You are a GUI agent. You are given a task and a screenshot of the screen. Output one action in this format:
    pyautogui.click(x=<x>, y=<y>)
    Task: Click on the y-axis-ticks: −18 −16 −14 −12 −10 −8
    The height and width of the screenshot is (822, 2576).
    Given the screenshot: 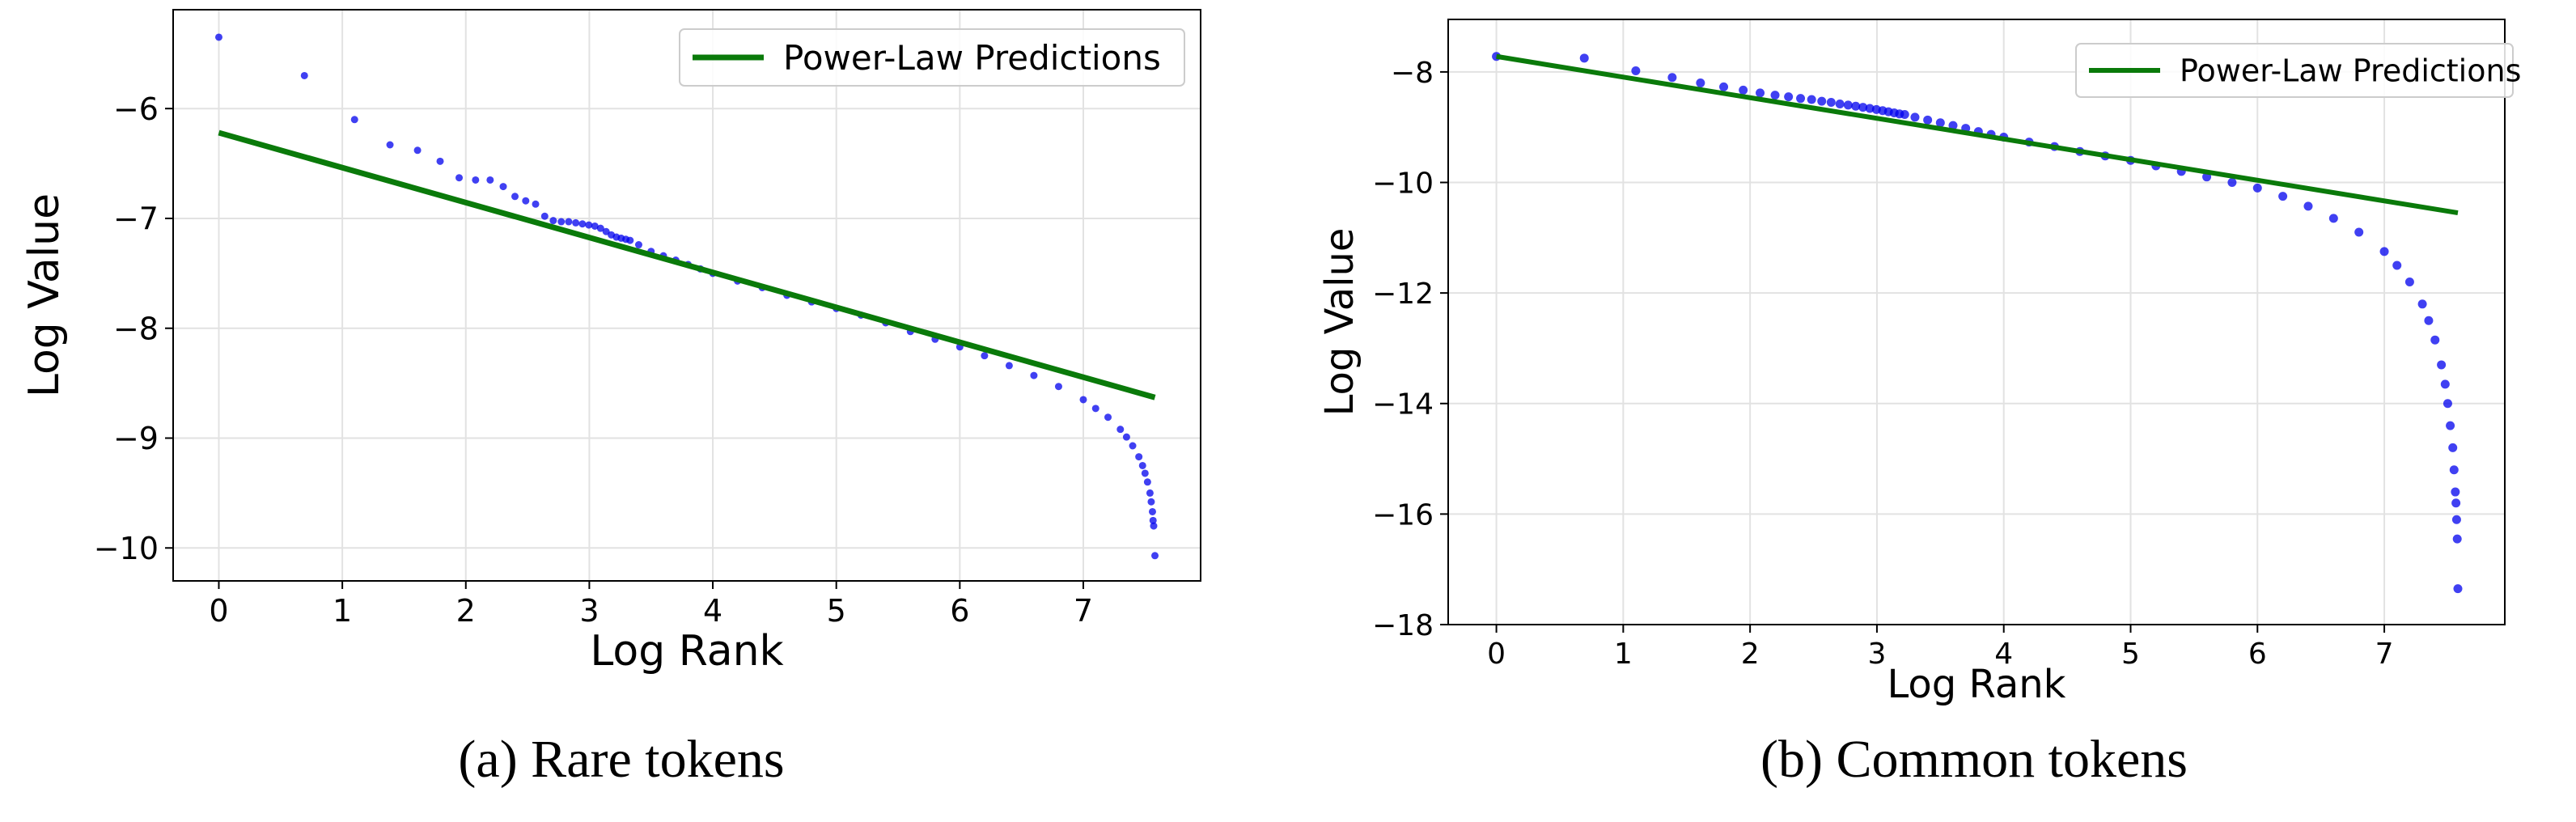 What is the action you would take?
    pyautogui.click(x=1410, y=349)
    